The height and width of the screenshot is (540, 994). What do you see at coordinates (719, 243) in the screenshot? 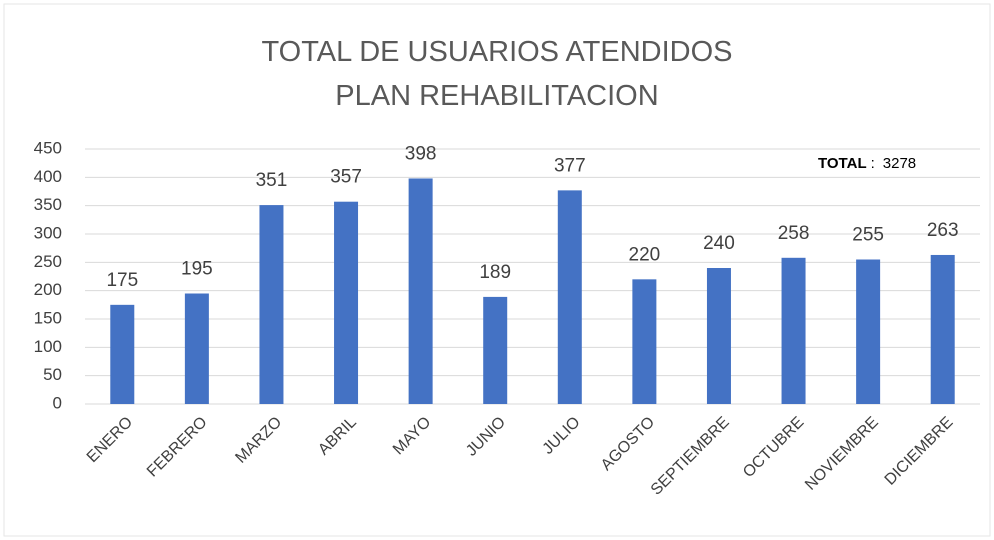
I see `value-label: 240` at bounding box center [719, 243].